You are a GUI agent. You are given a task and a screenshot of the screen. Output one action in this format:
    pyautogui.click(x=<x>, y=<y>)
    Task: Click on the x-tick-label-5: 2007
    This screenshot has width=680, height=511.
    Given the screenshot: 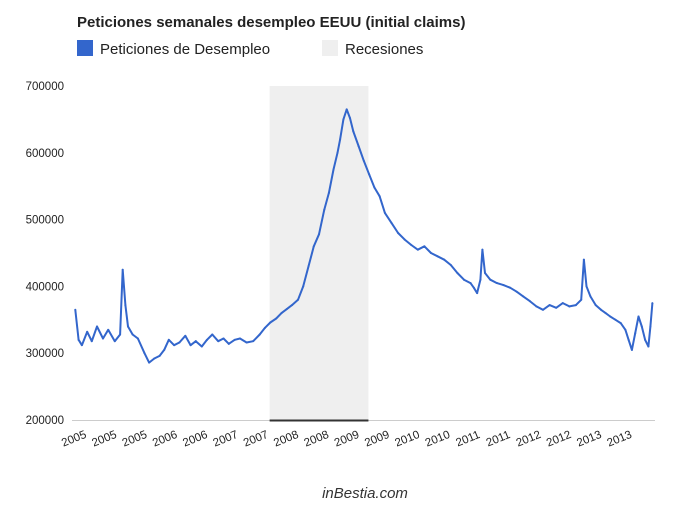 What is the action you would take?
    pyautogui.click(x=226, y=439)
    